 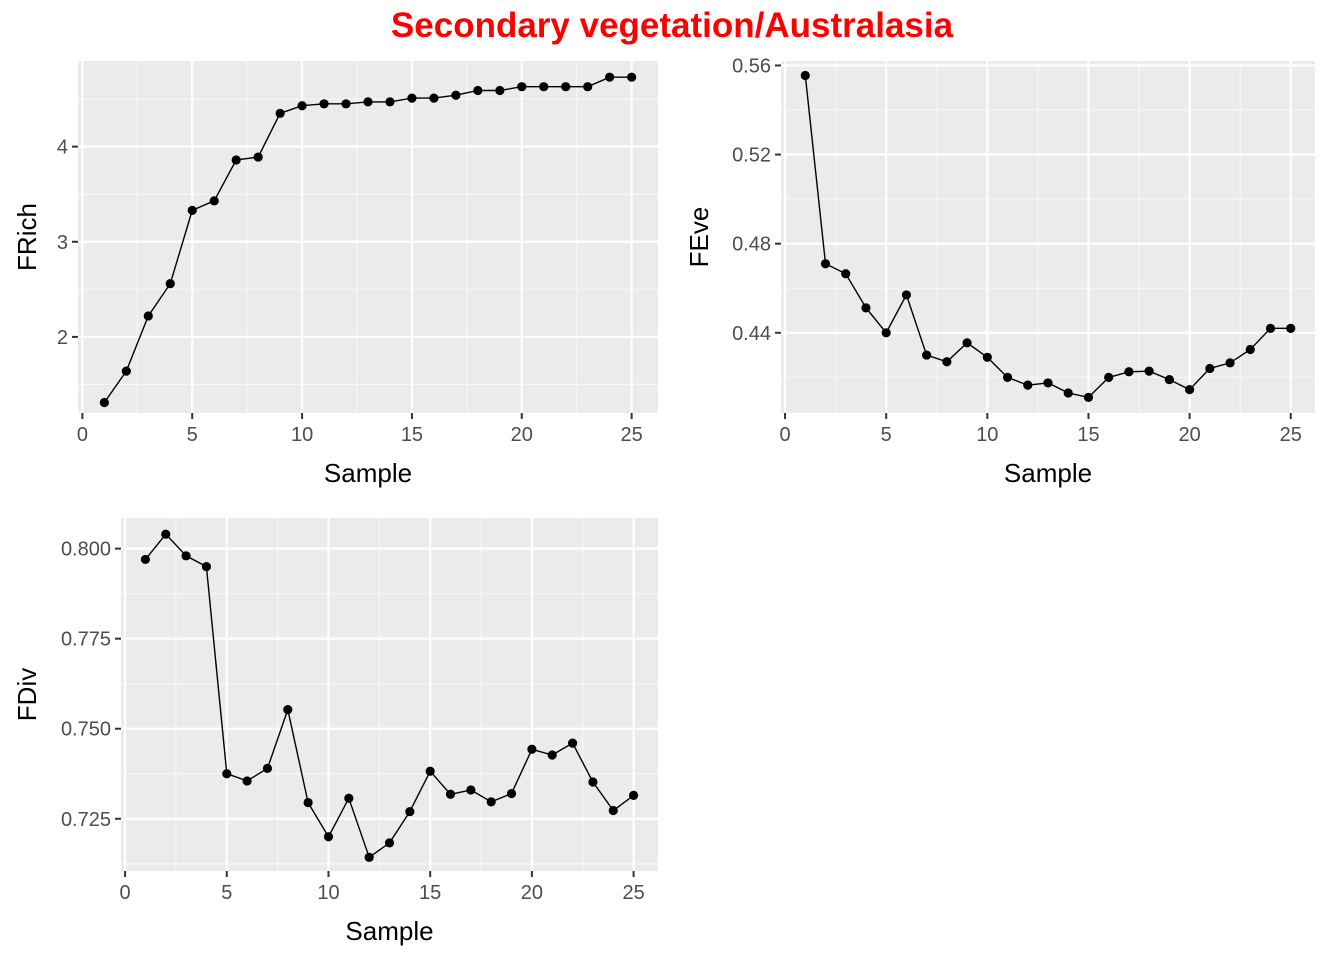 I want to click on y-tick-label: 0.725, so click(x=86, y=820).